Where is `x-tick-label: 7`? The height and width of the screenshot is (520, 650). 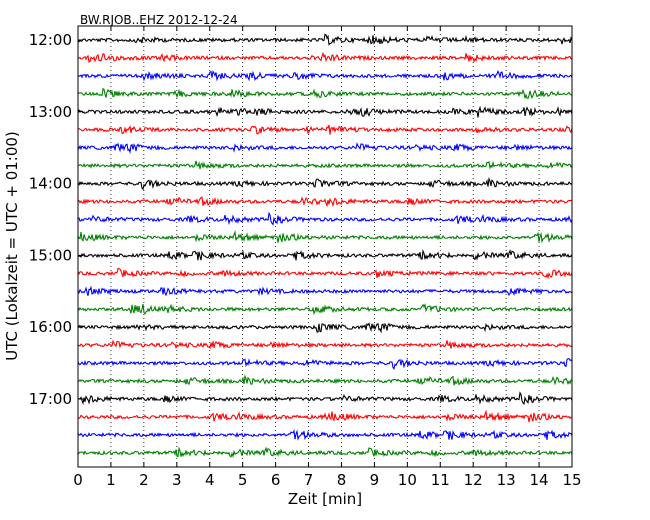 x-tick-label: 7 is located at coordinates (309, 480).